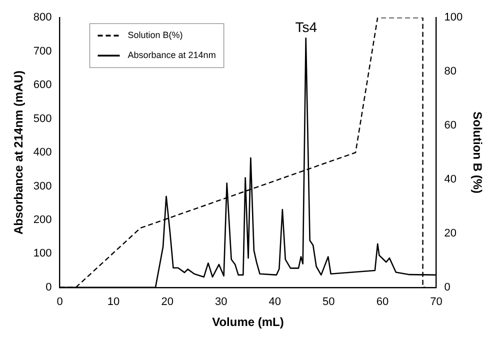 Image resolution: width=500 pixels, height=342 pixels. What do you see at coordinates (450, 233) in the screenshot?
I see `y2-tick-label: 20` at bounding box center [450, 233].